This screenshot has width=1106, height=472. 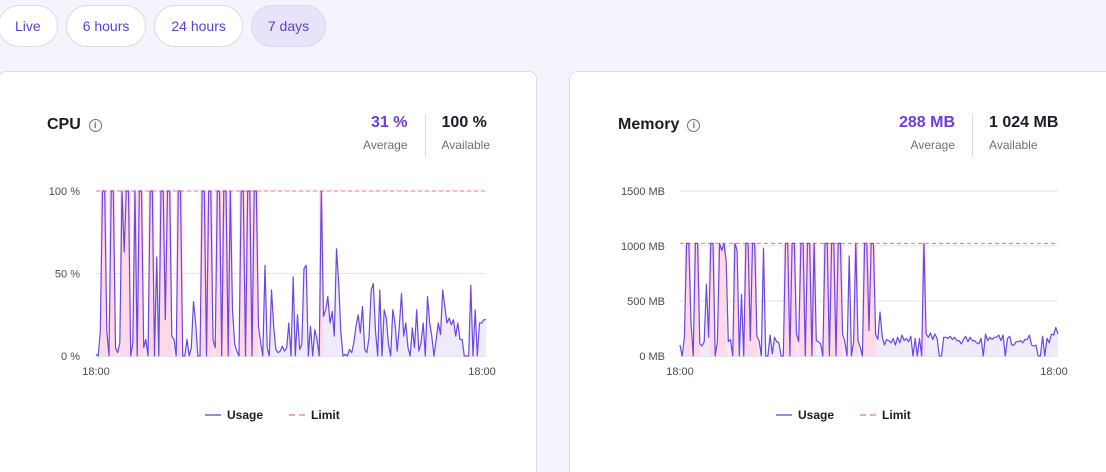 I want to click on cpu-average-label: Average, so click(x=385, y=145).